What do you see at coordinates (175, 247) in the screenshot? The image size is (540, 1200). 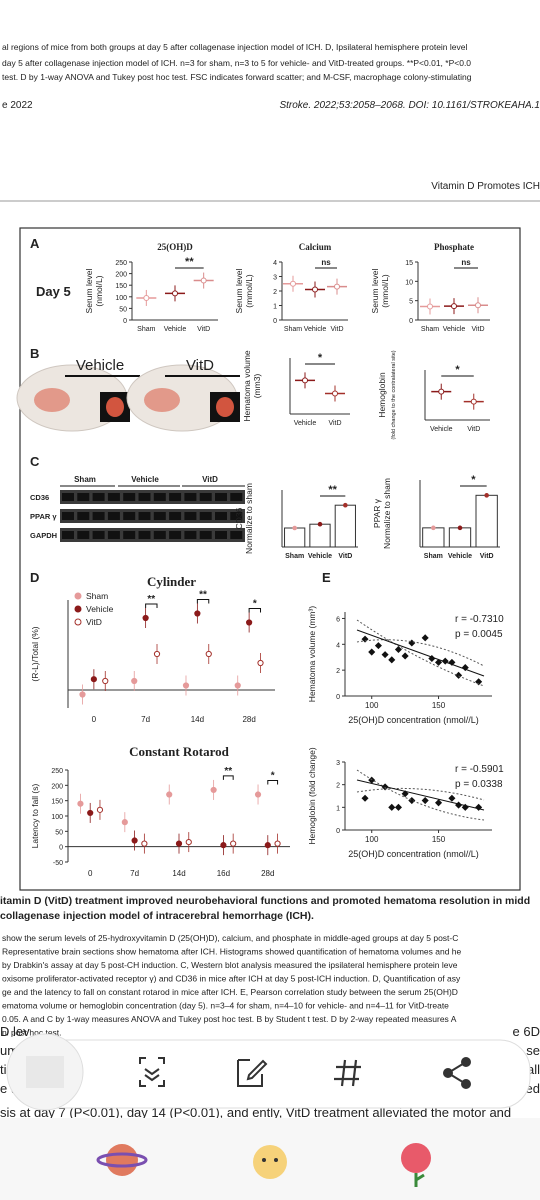 I see `chart-title: 25(OH)D` at bounding box center [175, 247].